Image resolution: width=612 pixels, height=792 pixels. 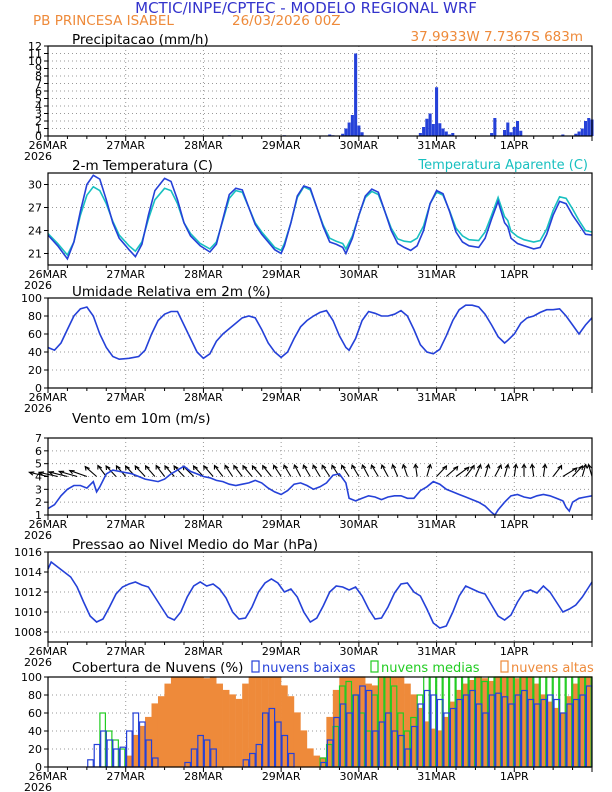 What do you see at coordinates (320, 491) in the screenshot?
I see `series-line-vento` at bounding box center [320, 491].